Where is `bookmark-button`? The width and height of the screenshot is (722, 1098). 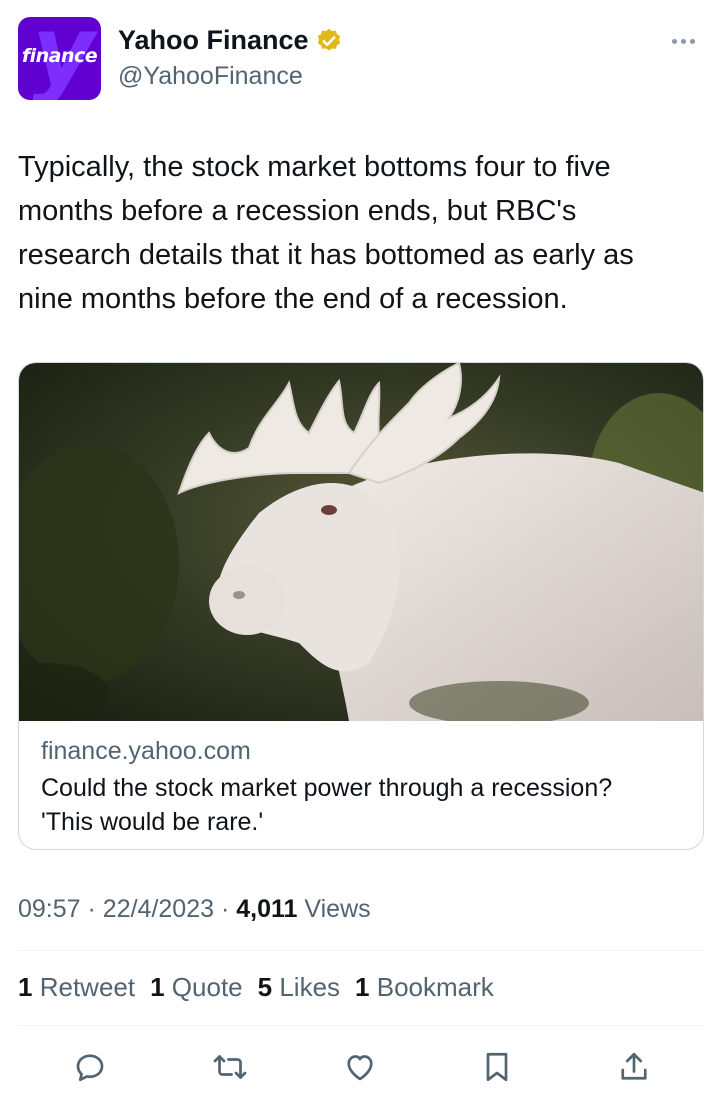
bookmark-button is located at coordinates (497, 1067).